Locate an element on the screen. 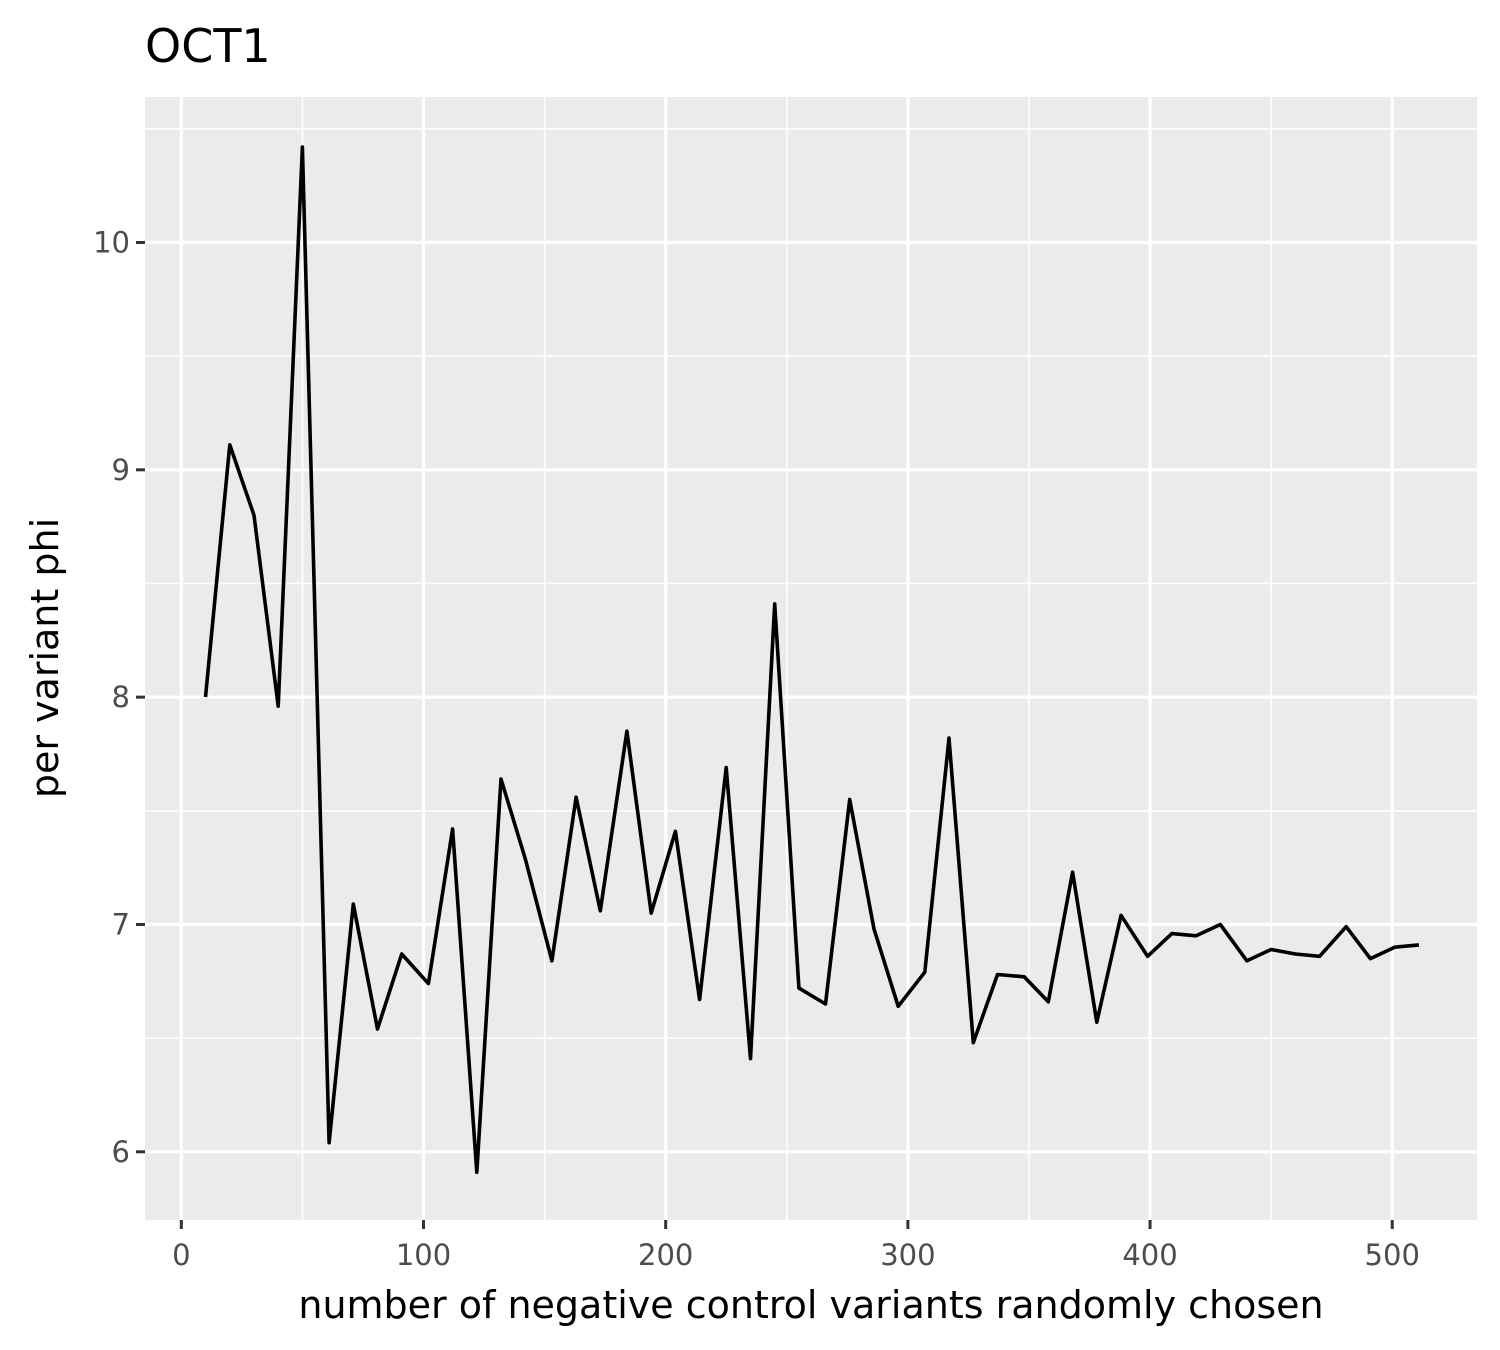 Image resolution: width=1500 pixels, height=1350 pixels. y-tick-label: 9 is located at coordinates (121, 470).